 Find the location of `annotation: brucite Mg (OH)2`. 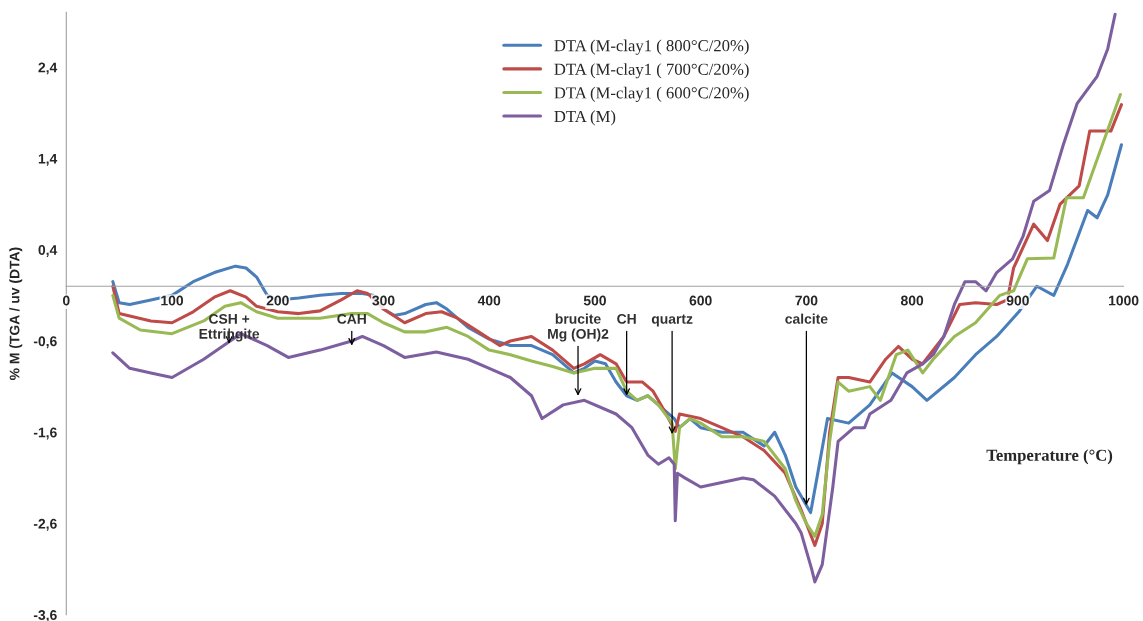

annotation: brucite Mg (OH)2 is located at coordinates (578, 327).